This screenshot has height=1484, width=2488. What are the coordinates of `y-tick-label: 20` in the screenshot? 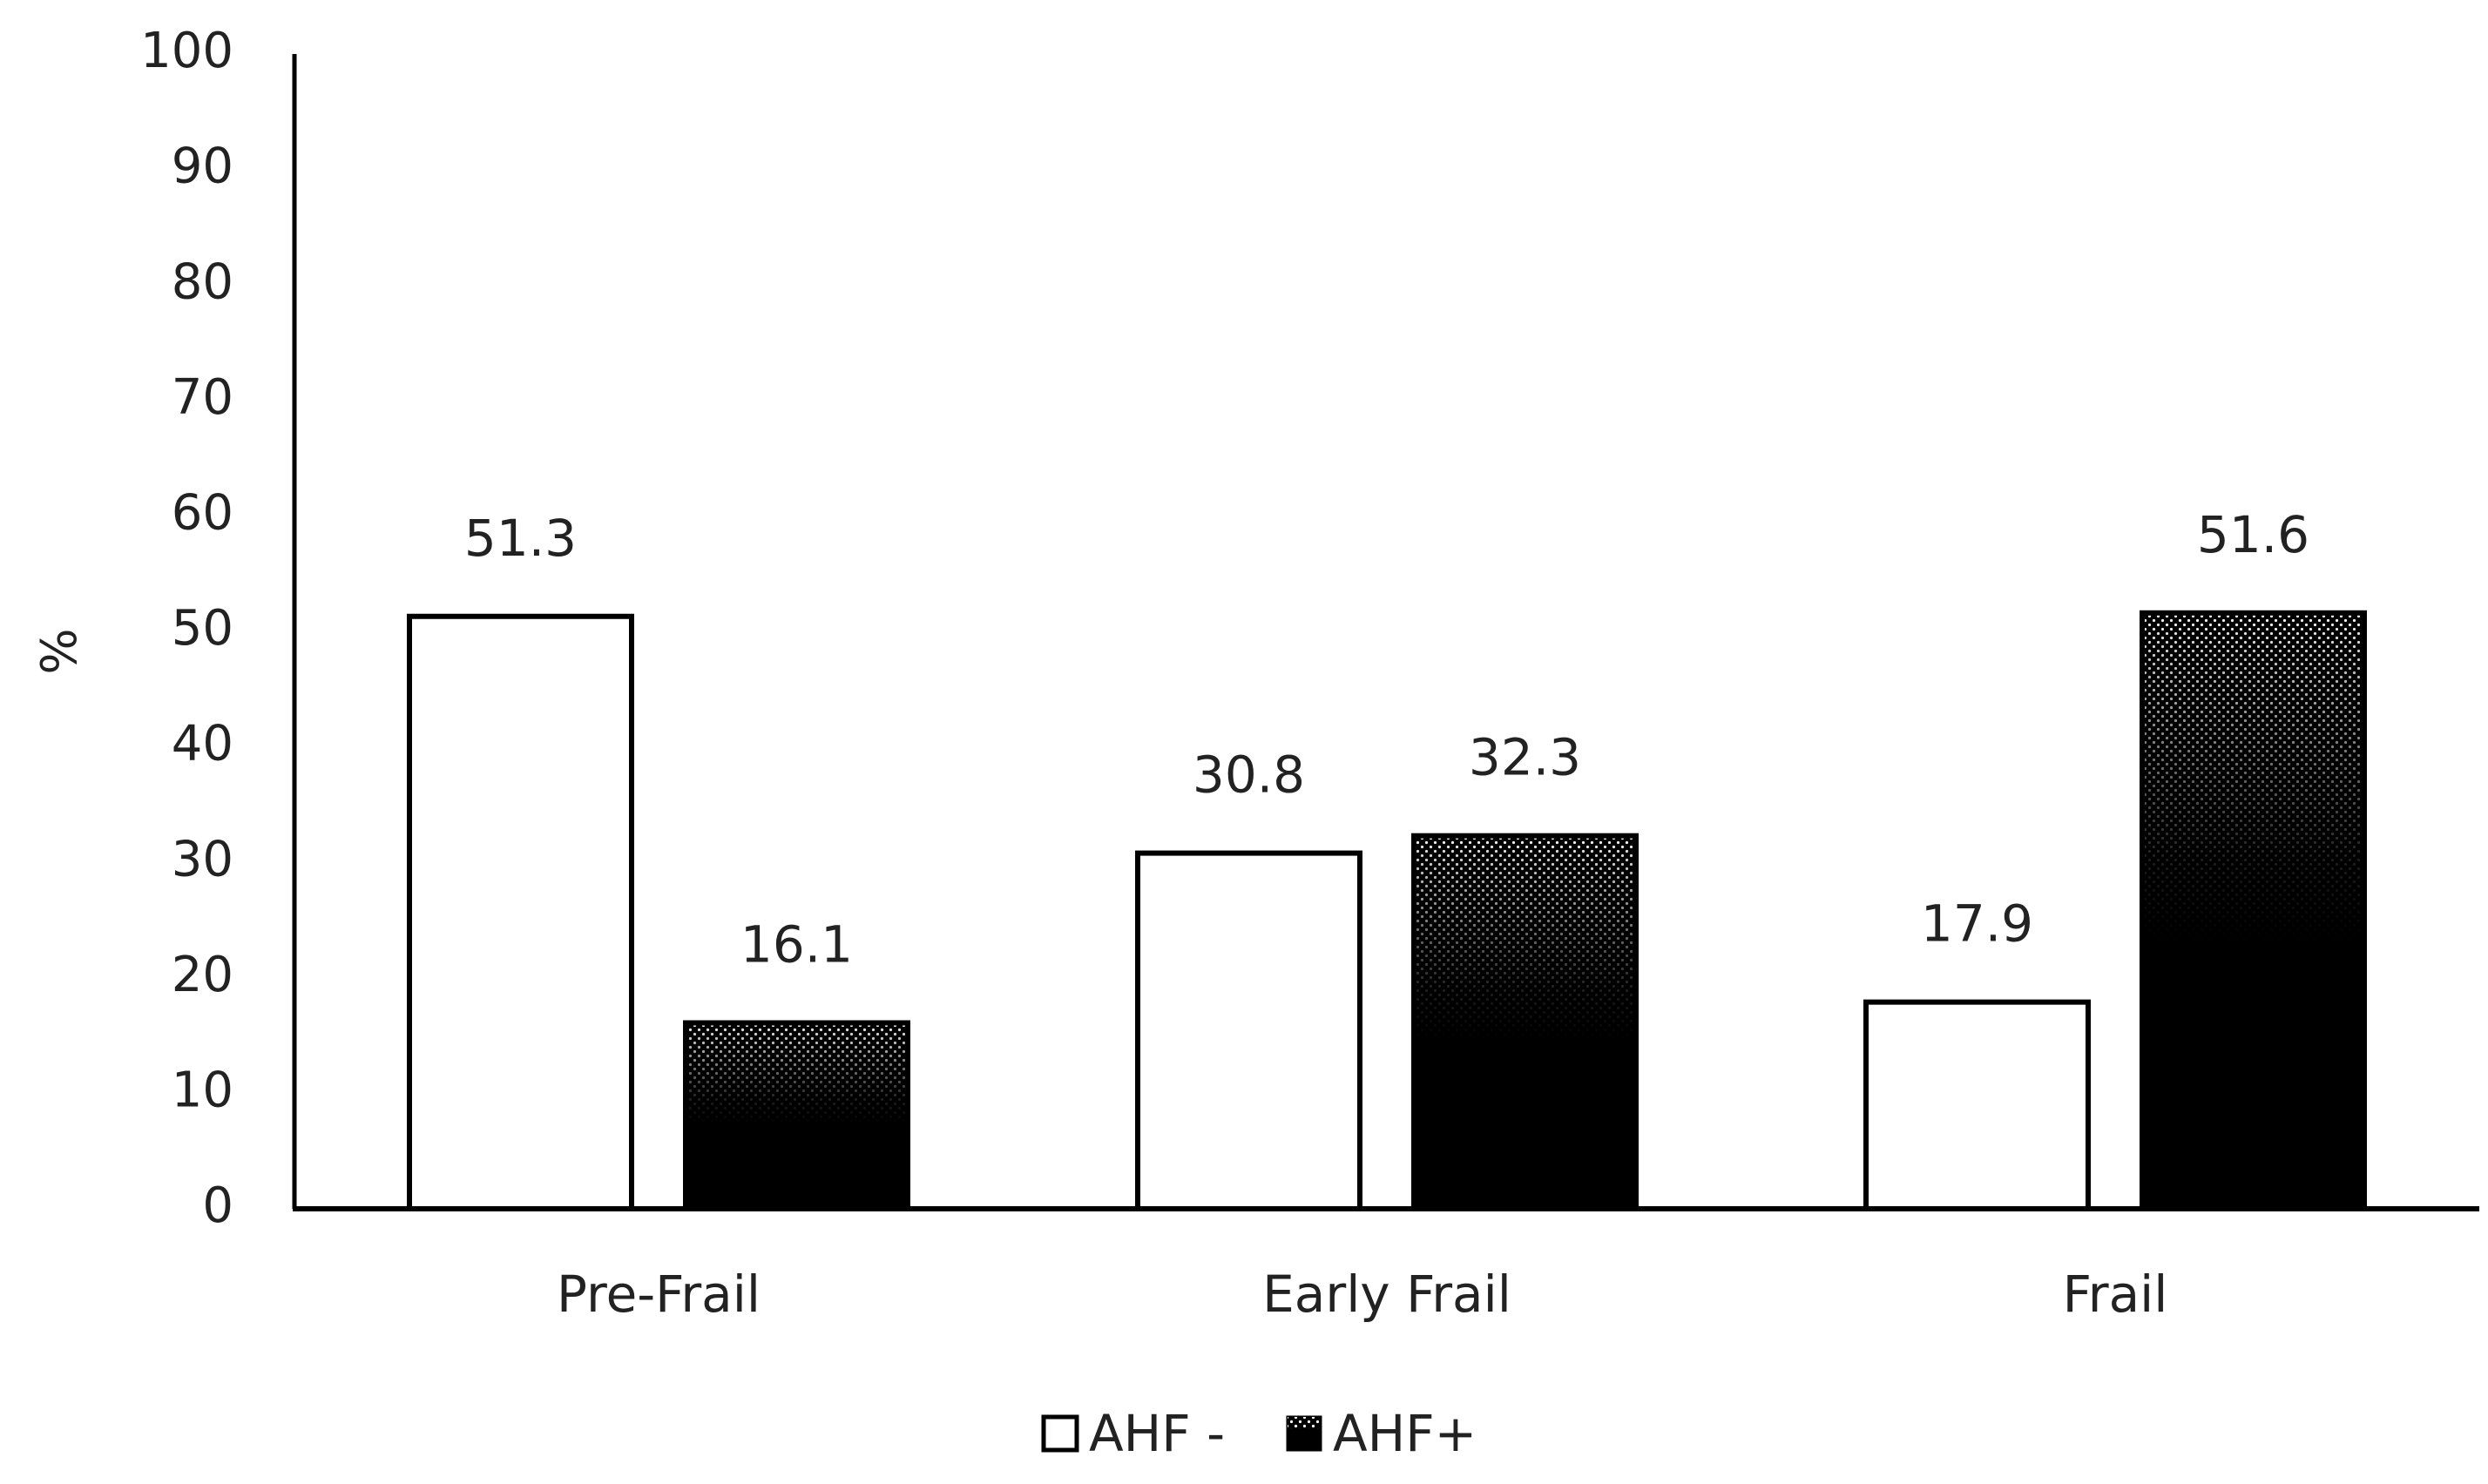 It's located at (202, 975).